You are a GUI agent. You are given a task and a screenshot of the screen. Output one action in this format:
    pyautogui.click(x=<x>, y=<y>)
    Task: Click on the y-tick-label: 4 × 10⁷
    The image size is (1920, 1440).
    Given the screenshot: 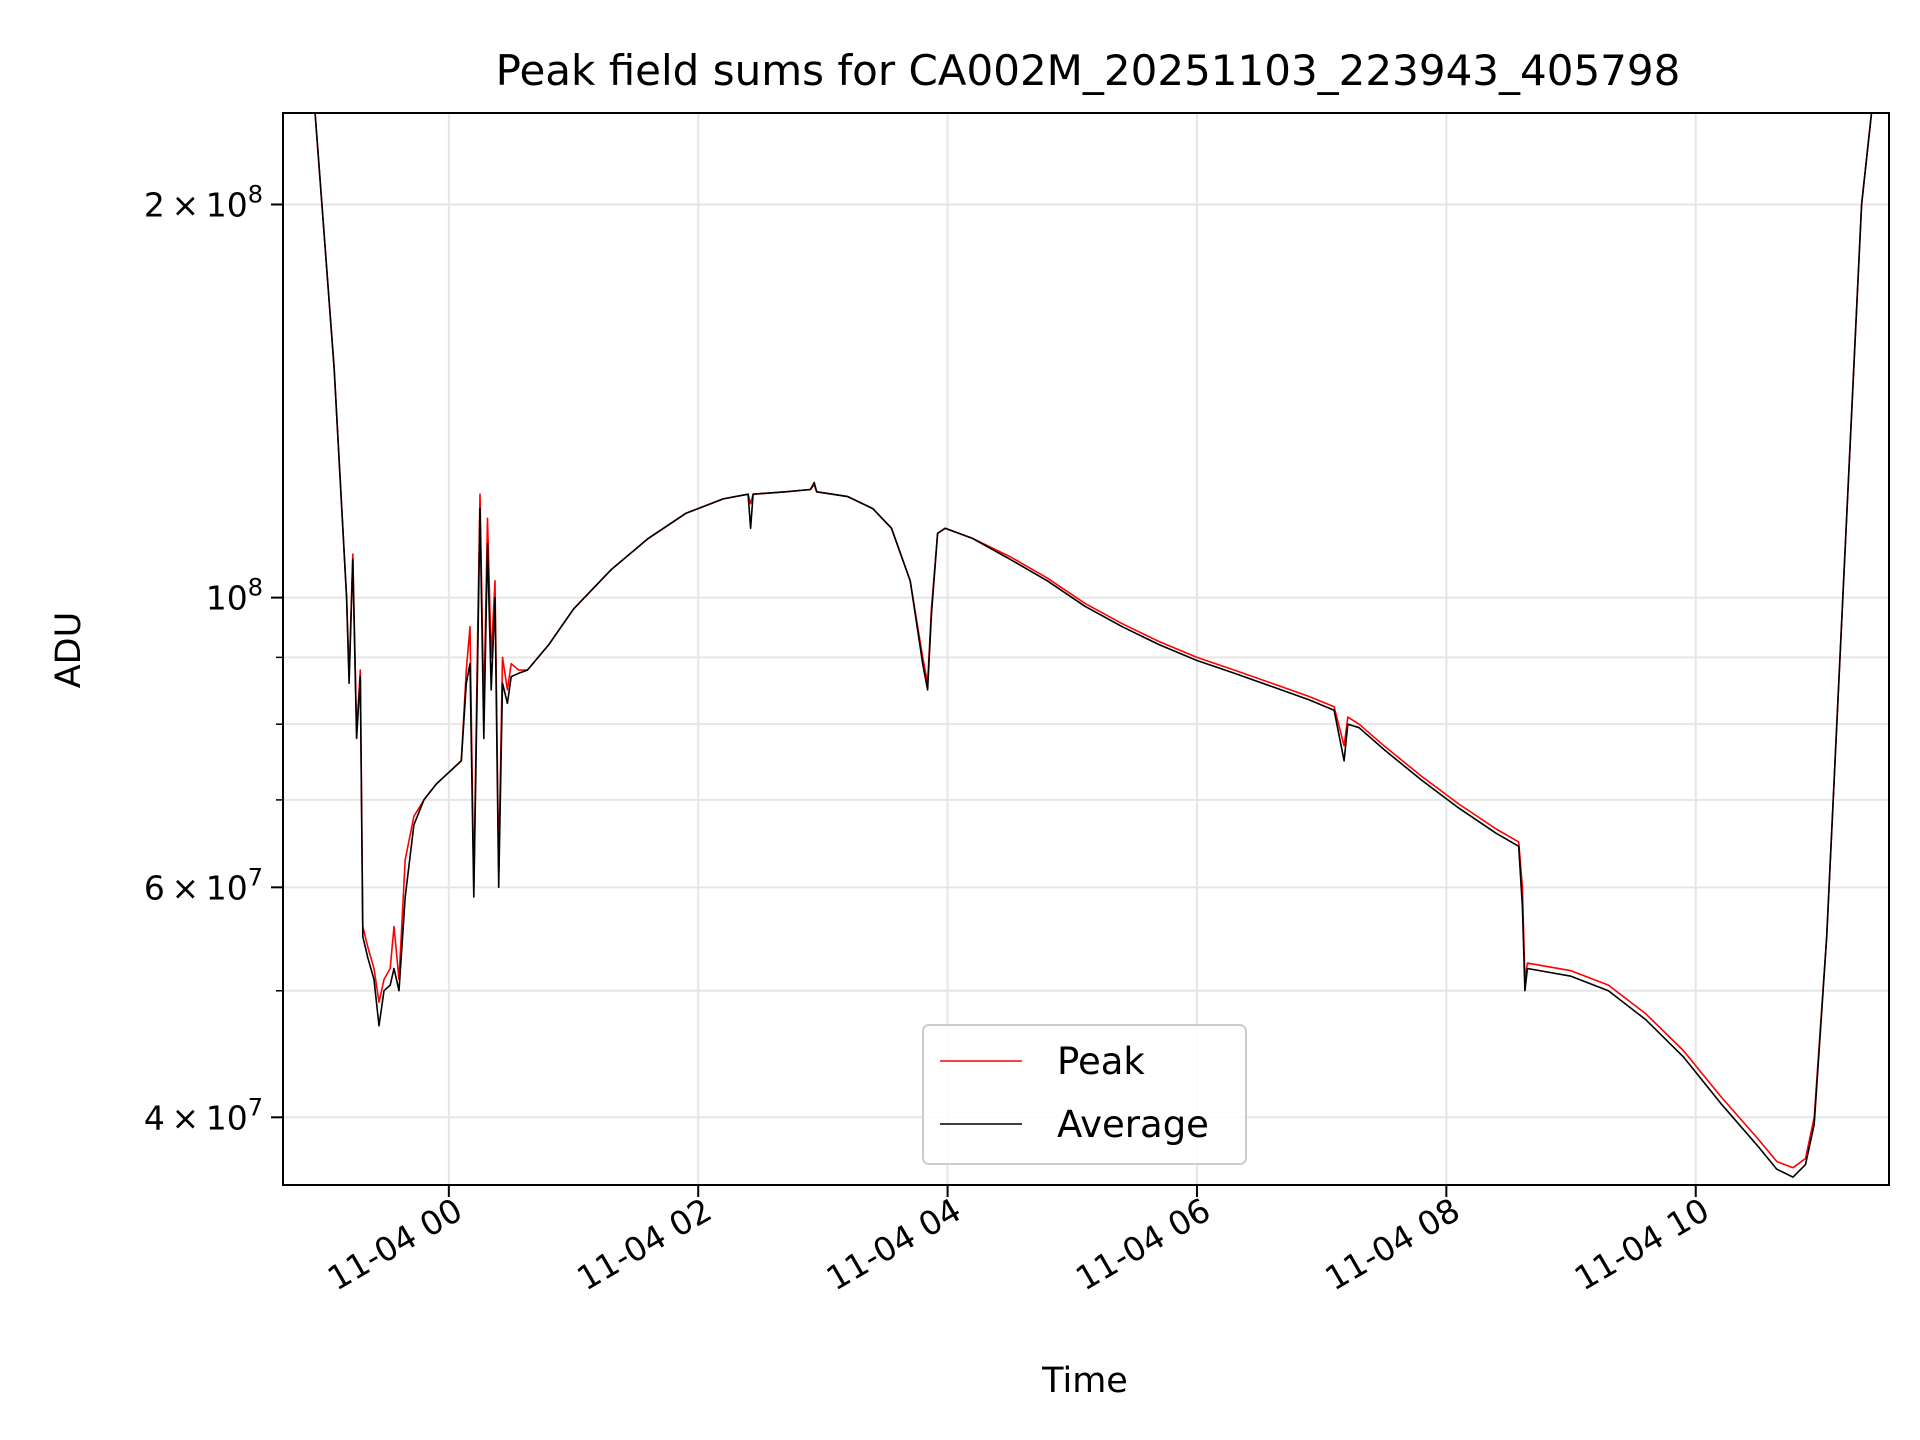 What is the action you would take?
    pyautogui.click(x=203, y=1115)
    